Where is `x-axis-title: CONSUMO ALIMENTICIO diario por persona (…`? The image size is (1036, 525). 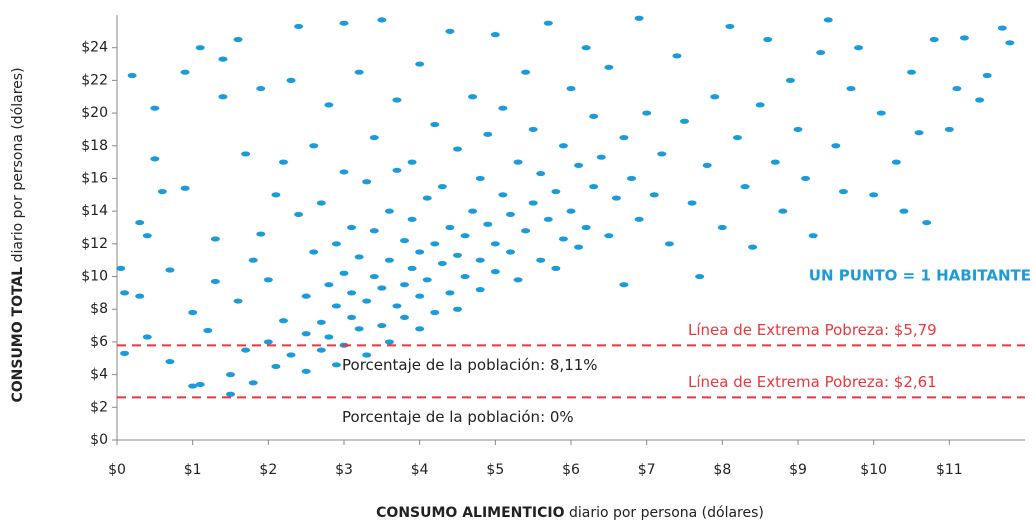 x-axis-title: CONSUMO ALIMENTICIO diario por persona (… is located at coordinates (570, 513).